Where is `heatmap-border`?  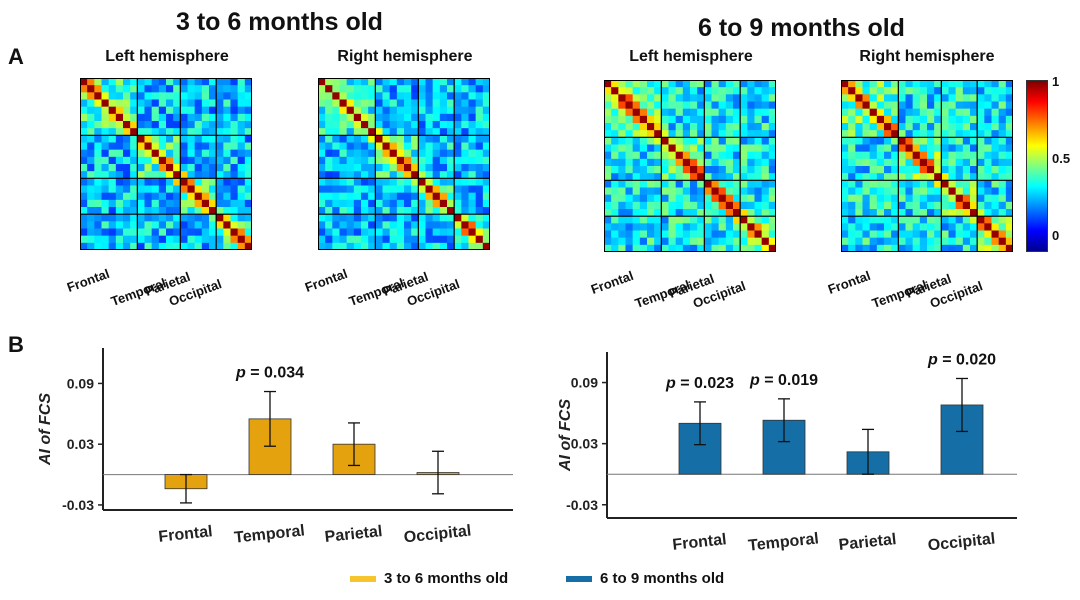
heatmap-border is located at coordinates (166, 164).